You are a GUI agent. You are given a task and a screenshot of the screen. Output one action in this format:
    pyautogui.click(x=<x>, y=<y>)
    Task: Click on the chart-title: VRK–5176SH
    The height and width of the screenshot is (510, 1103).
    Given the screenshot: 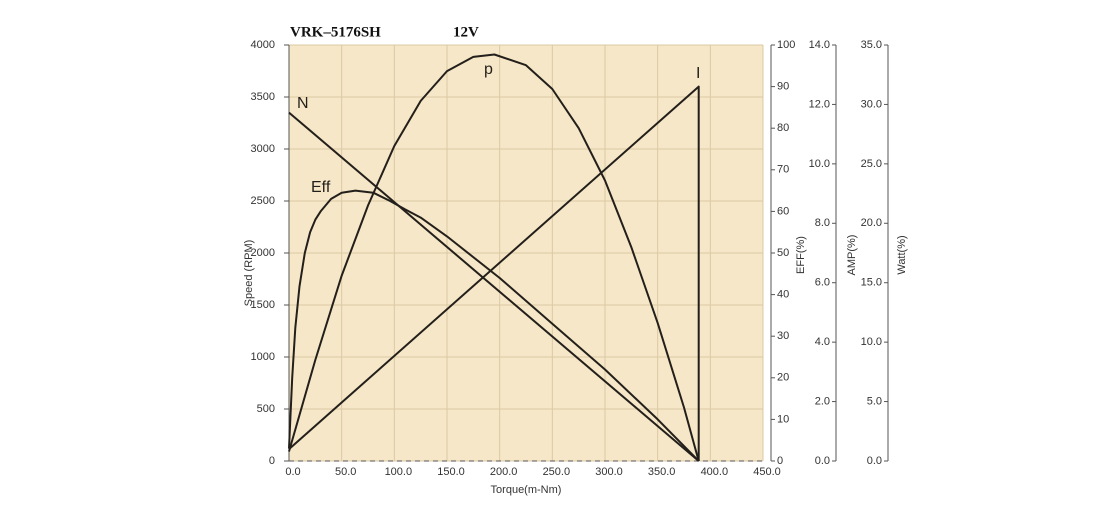 What is the action you would take?
    pyautogui.click(x=335, y=32)
    